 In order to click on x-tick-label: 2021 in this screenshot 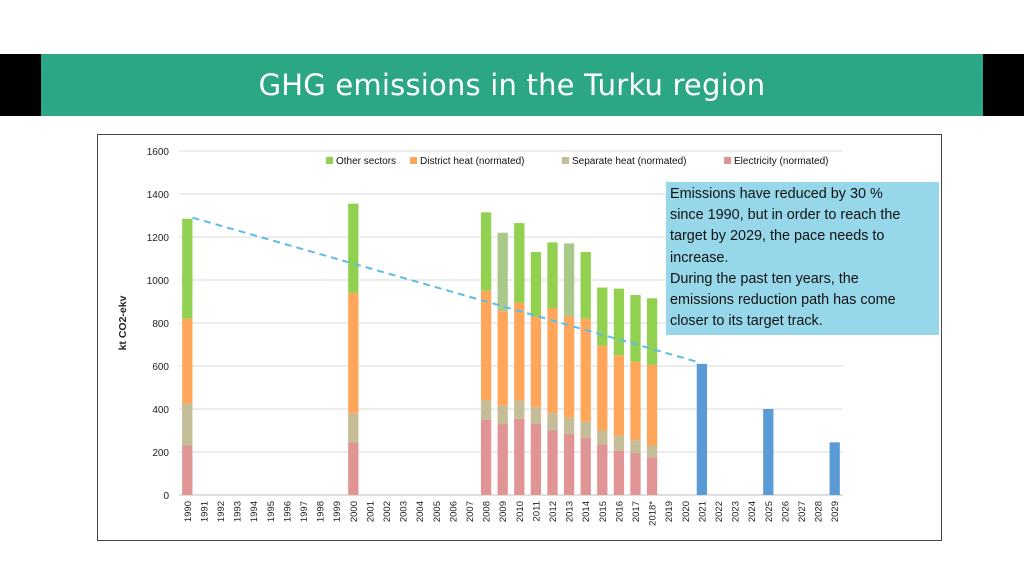, I will do `click(702, 511)`.